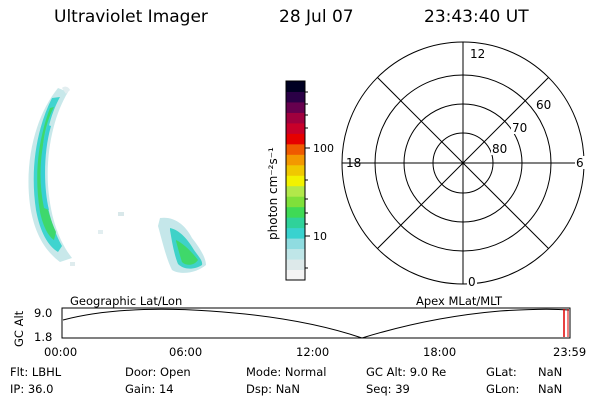 The height and width of the screenshot is (400, 600). I want to click on status-glon-value: NaN, so click(550, 389).